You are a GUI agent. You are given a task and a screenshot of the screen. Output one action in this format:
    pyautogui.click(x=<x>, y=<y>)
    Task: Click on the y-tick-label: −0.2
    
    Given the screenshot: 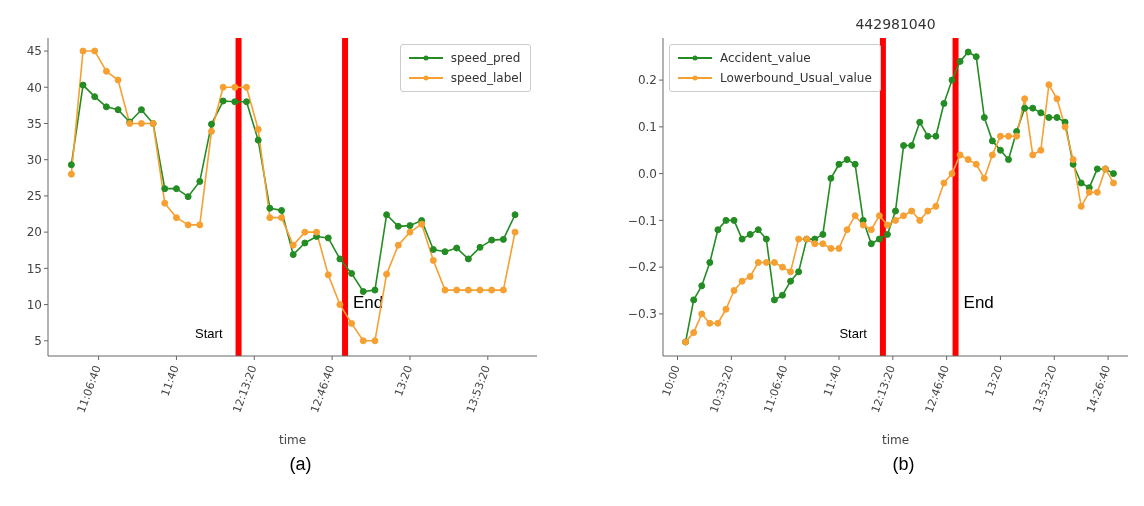 What is the action you would take?
    pyautogui.click(x=642, y=267)
    